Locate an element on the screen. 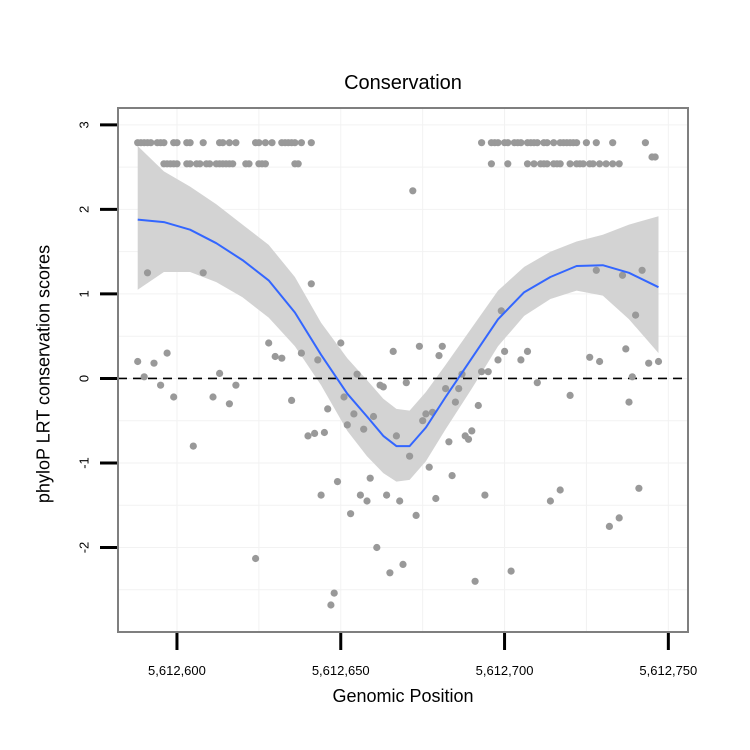 This screenshot has height=750, width=750. y-tick-label: -1 is located at coordinates (83, 463).